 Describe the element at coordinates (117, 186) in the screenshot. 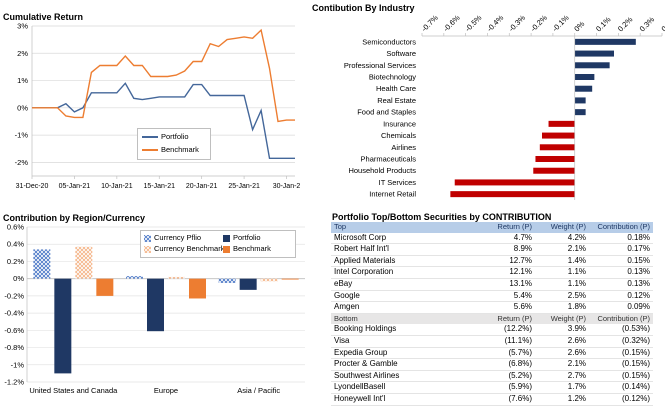

I see `cum-xtick-label: 10-Jan-21` at that location.